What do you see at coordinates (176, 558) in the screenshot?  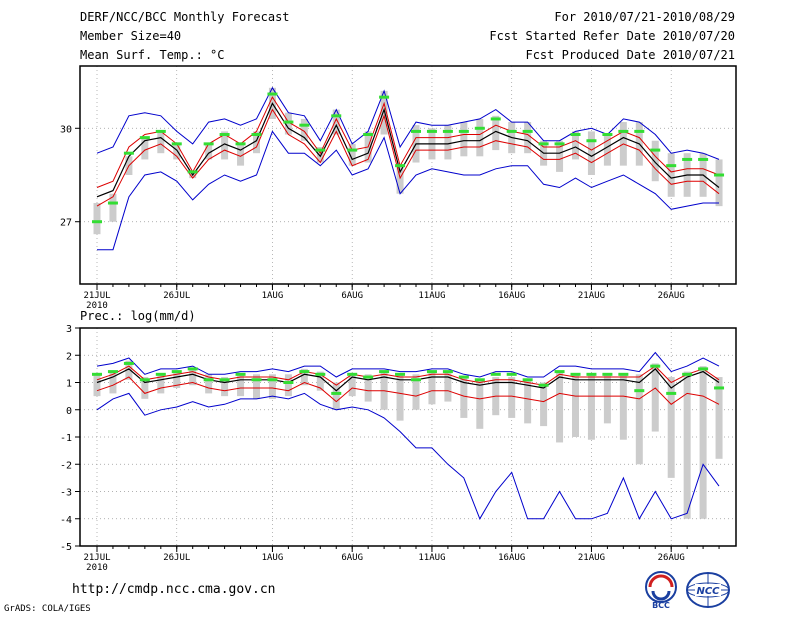 I see `prec-x-tick-label: 26JUL` at bounding box center [176, 558].